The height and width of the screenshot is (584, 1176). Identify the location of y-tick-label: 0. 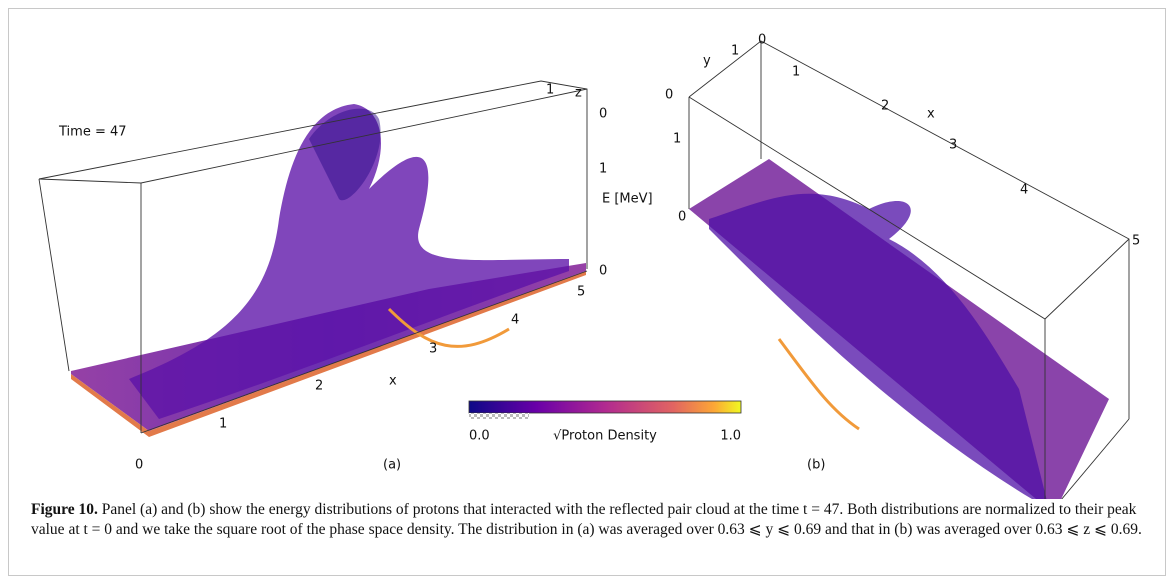
(762, 40).